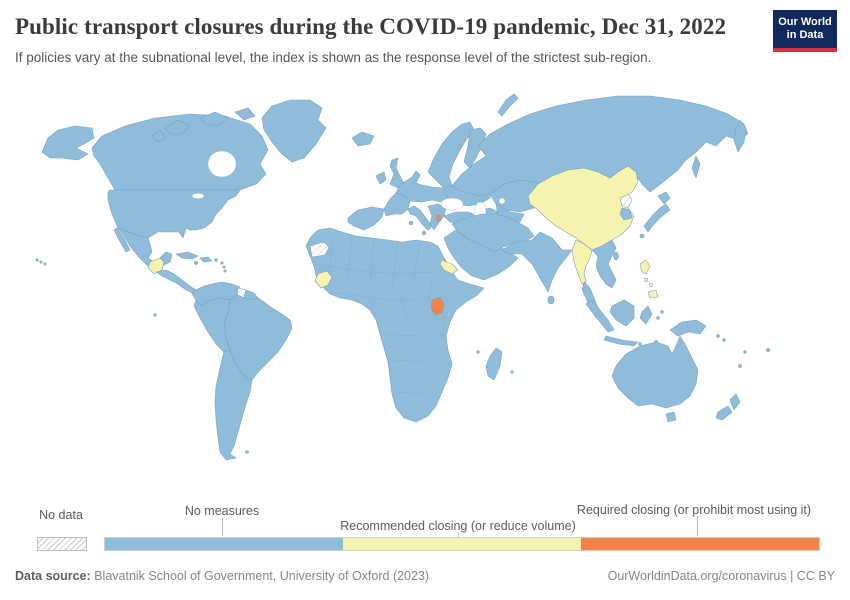 The width and height of the screenshot is (850, 600). I want to click on country-hispaniola, so click(206, 259).